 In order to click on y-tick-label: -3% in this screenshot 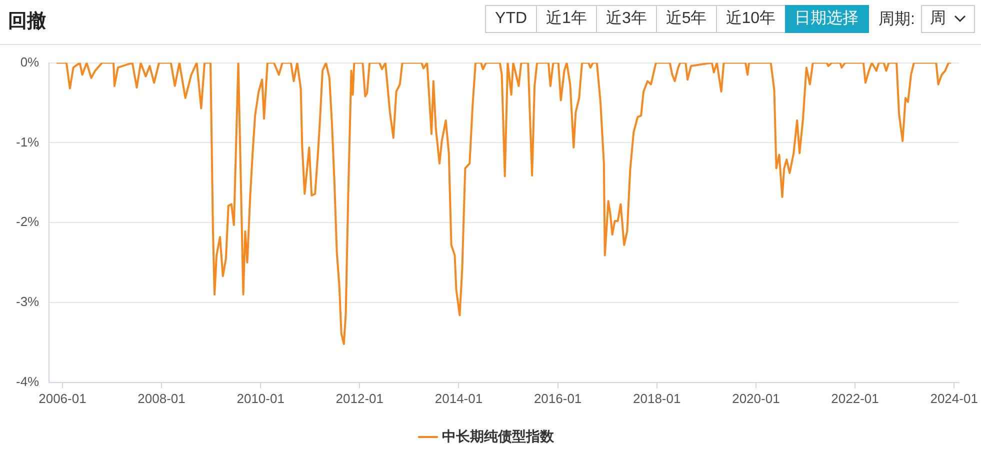, I will do `click(28, 302)`.